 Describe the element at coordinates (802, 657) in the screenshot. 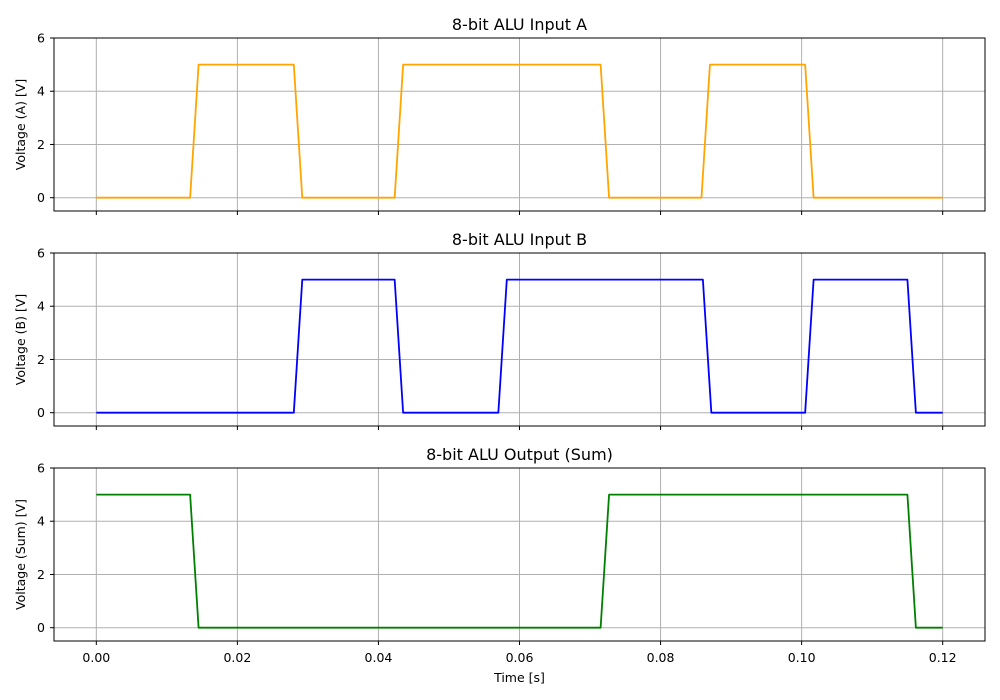

I see `x-tick-label: 0.10` at that location.